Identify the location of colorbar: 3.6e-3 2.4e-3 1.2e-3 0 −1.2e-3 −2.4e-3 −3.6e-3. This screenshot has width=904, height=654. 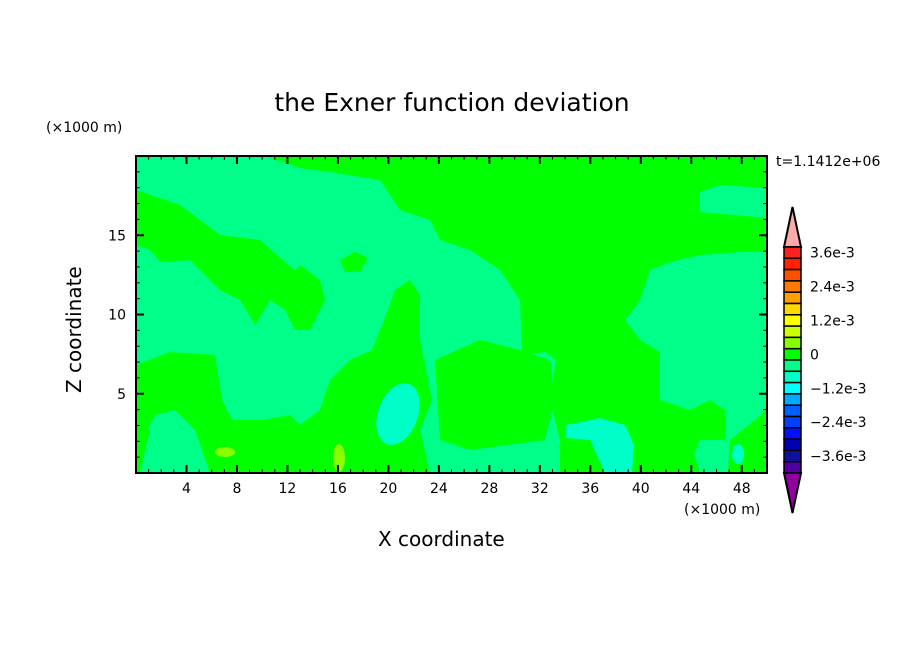
(824, 360).